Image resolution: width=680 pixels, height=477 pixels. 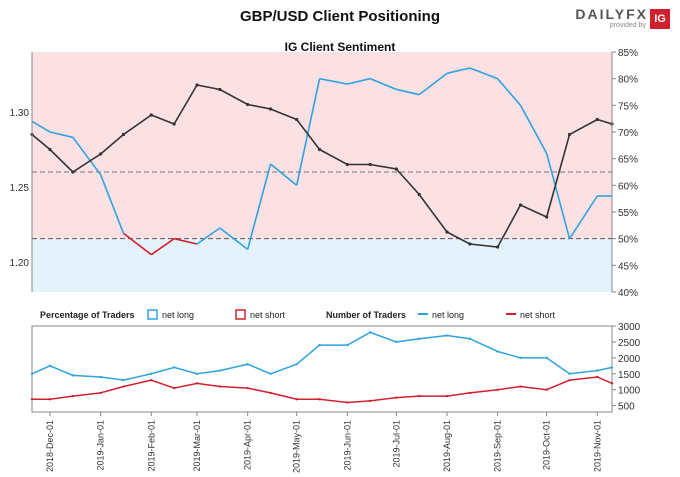 I want to click on x-tick-label: 2019-Apr-01, so click(x=248, y=445).